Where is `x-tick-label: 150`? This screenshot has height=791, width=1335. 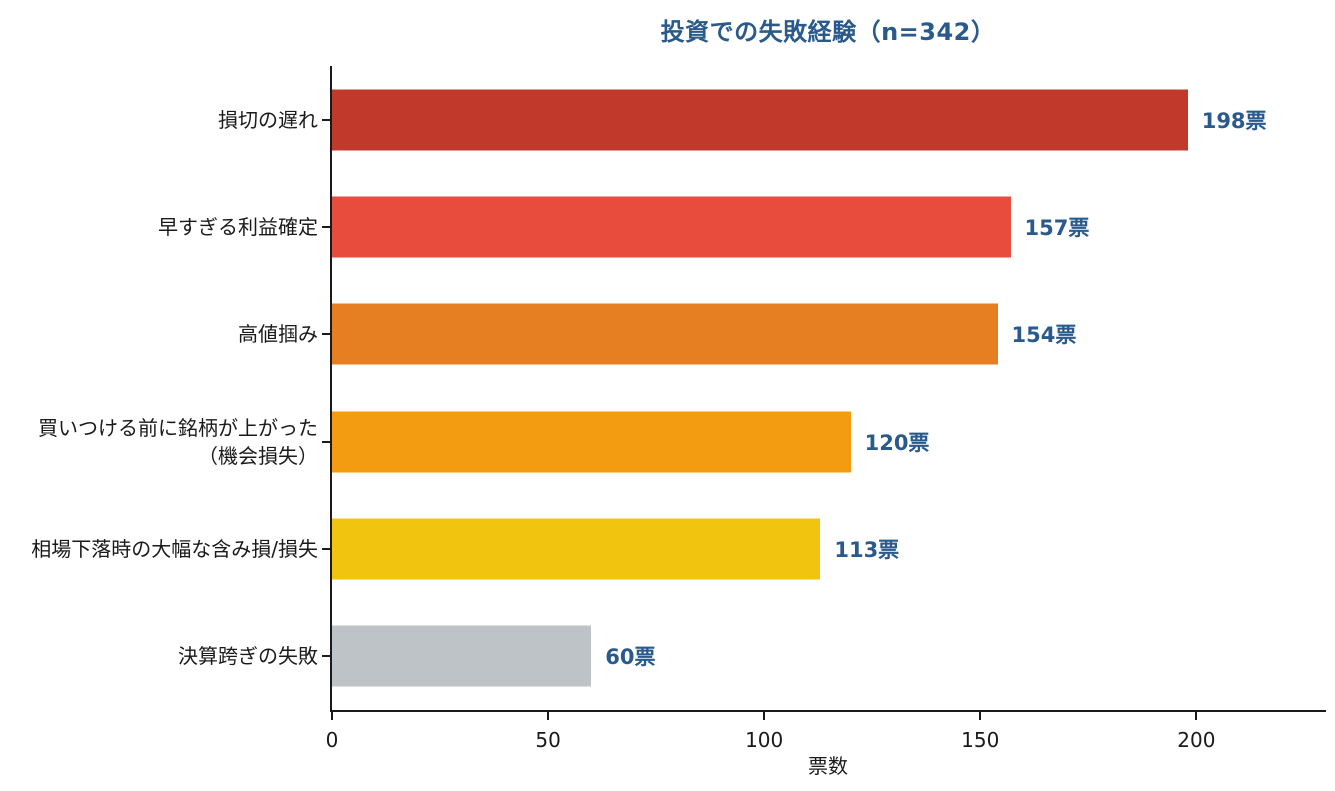
x-tick-label: 150 is located at coordinates (980, 740).